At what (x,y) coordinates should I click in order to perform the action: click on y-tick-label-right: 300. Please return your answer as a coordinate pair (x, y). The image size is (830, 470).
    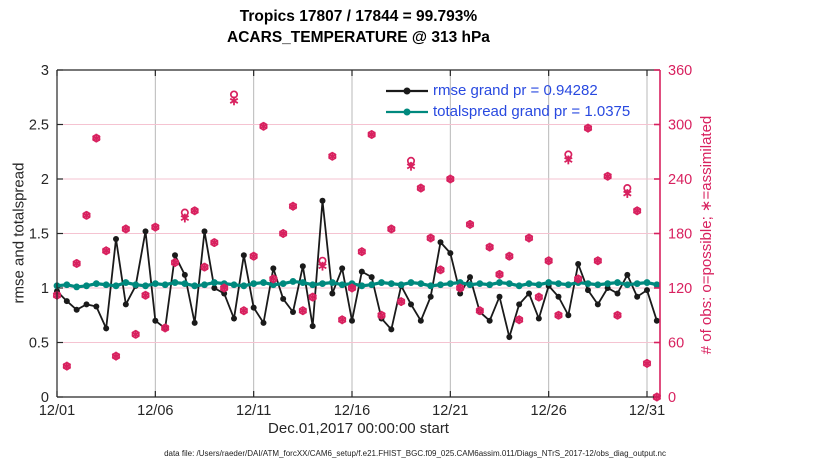
    Looking at the image, I should click on (680, 126).